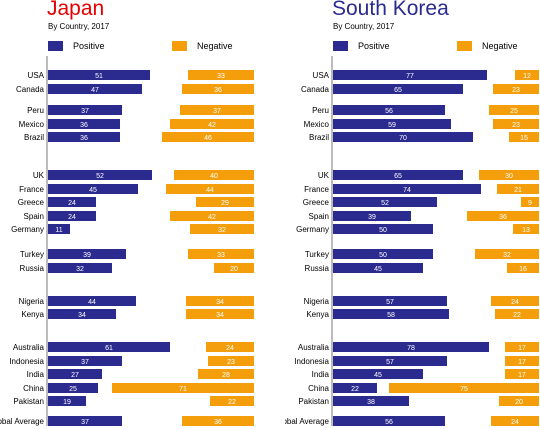  I want to click on negative-value-label: 42, so click(212, 125).